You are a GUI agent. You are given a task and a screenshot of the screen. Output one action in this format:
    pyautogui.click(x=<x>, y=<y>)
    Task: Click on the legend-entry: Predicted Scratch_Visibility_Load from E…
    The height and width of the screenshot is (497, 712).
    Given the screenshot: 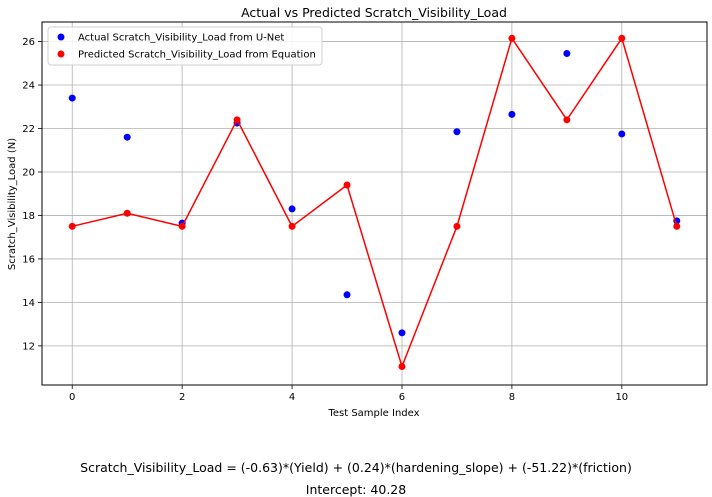 What is the action you would take?
    pyautogui.click(x=197, y=55)
    